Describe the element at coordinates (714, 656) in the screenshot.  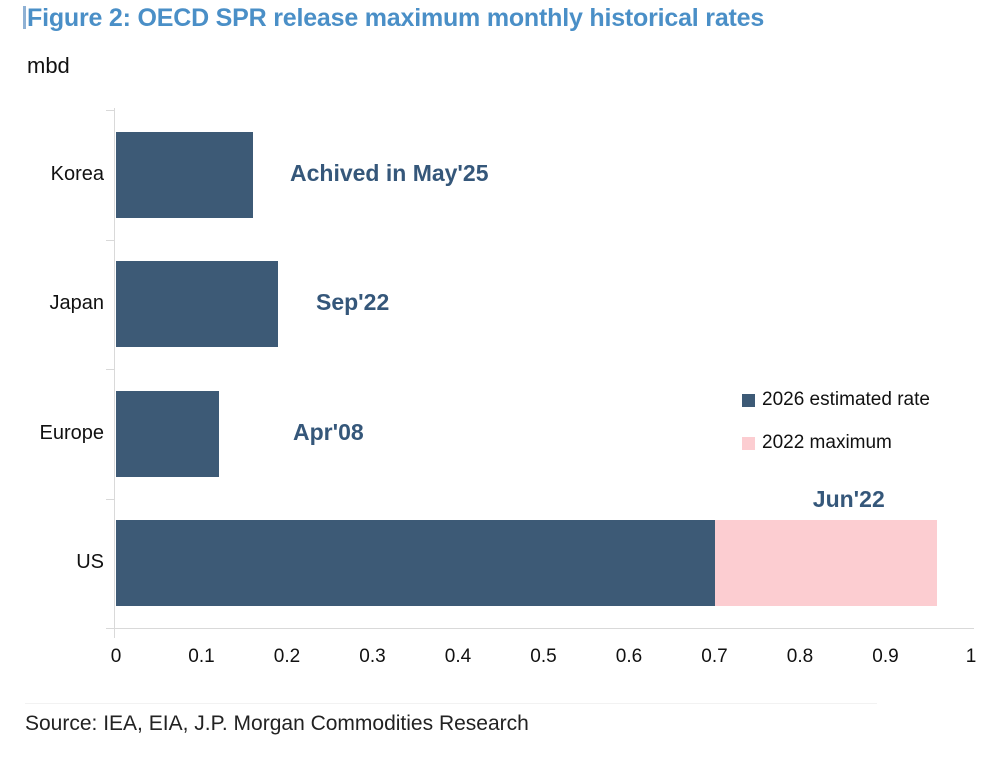
I see `x-tick-label: 0.7` at that location.